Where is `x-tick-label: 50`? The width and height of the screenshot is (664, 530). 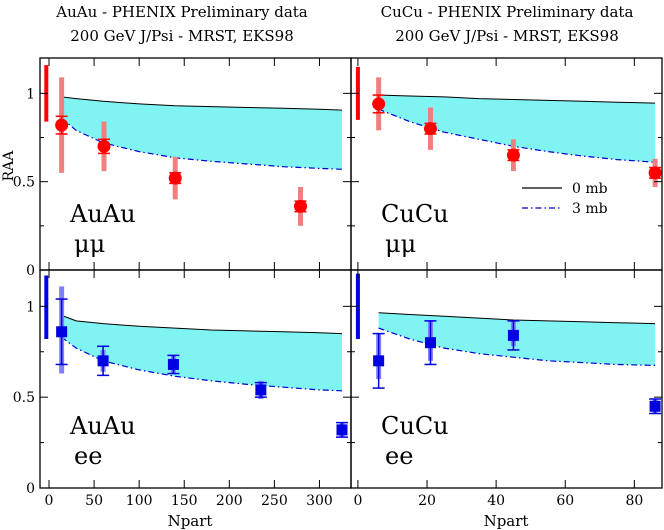
x-tick-label: 50 is located at coordinates (94, 501).